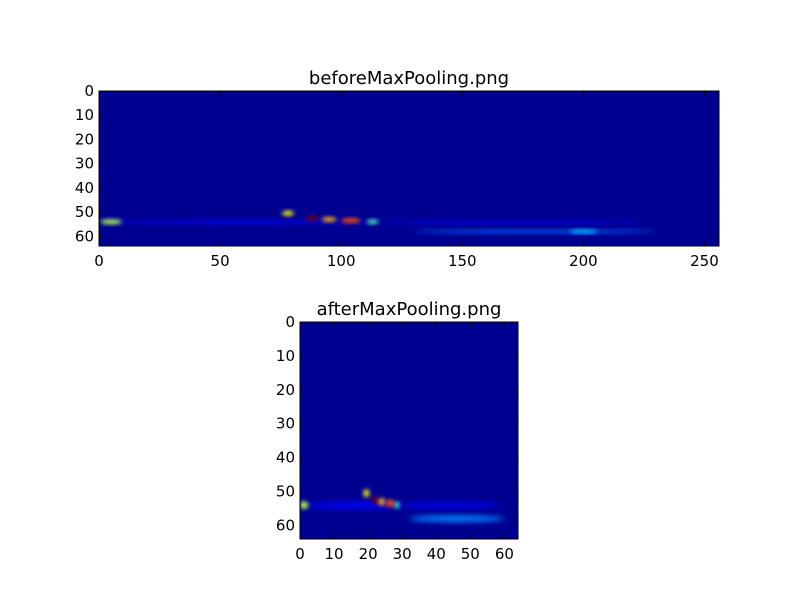 Image resolution: width=800 pixels, height=600 pixels. Describe the element at coordinates (334, 554) in the screenshot. I see `x-tick-label: 10` at that location.